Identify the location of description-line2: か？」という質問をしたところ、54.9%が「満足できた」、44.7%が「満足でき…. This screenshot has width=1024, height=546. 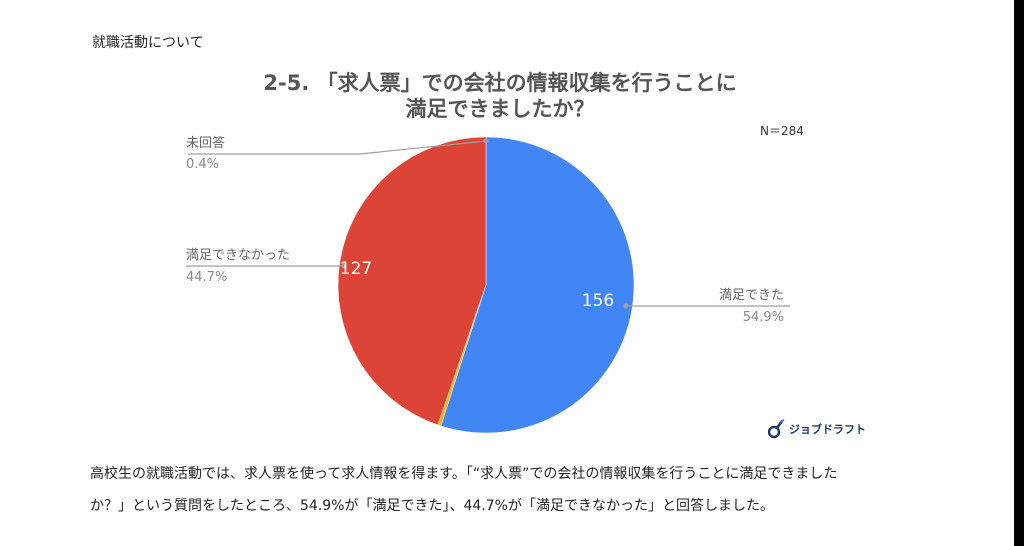
(432, 506).